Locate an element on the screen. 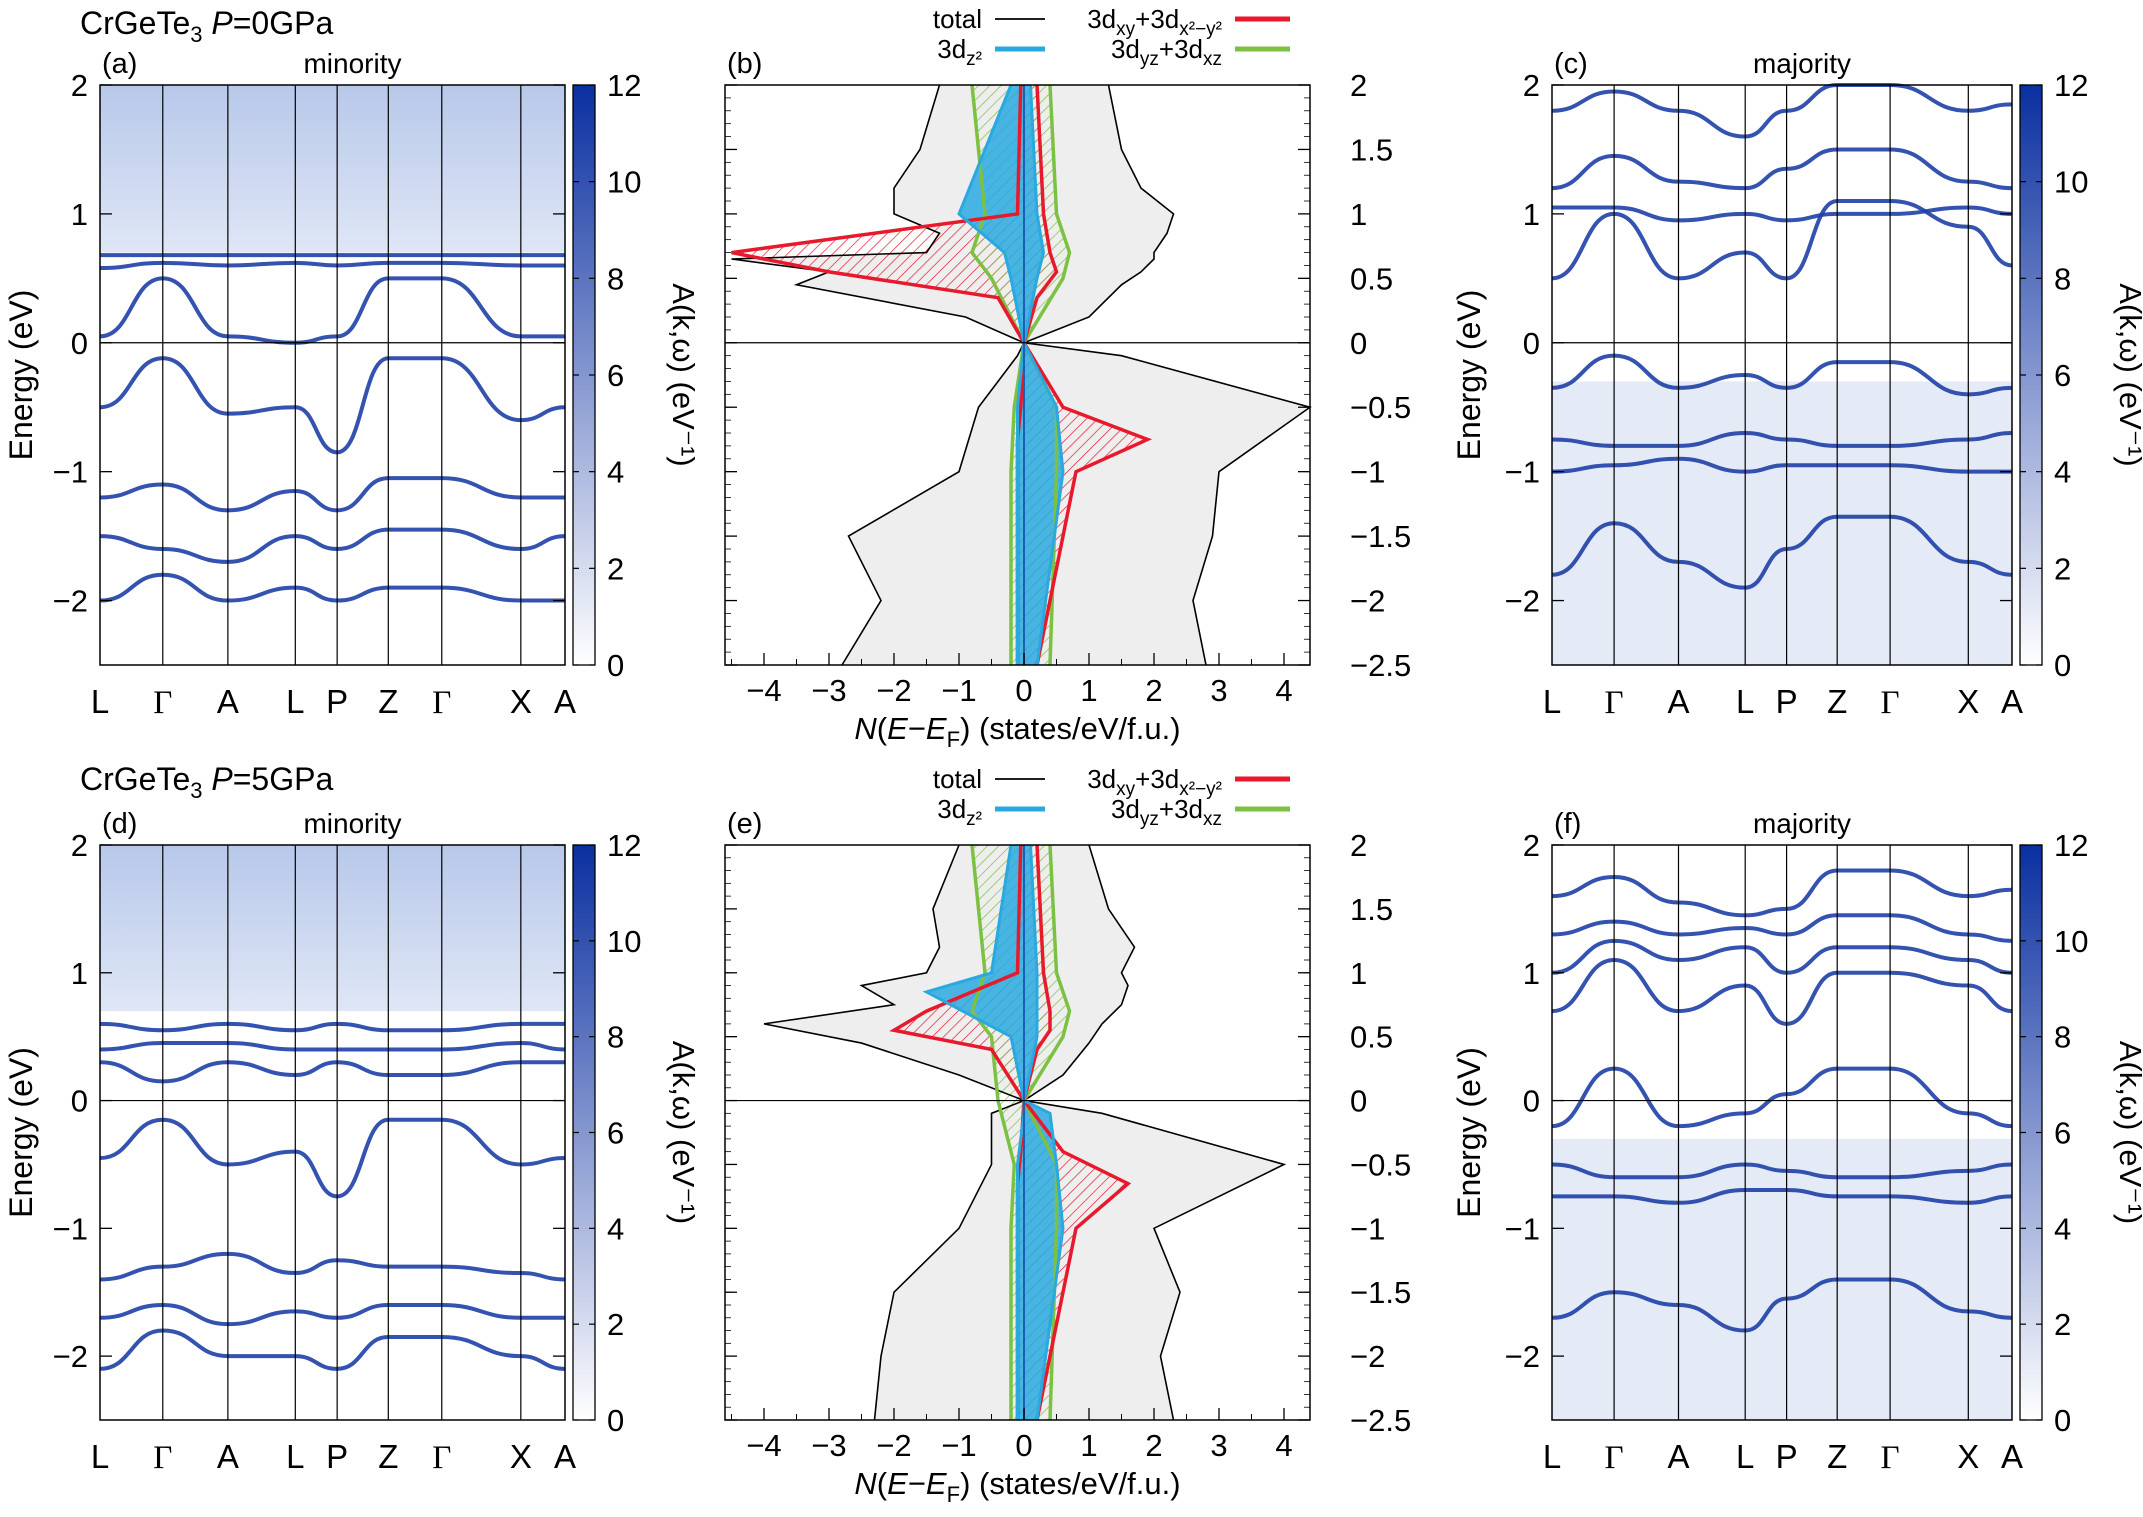 Image resolution: width=2143 pixels, height=1517 pixels. colorbar-tick-label: 8 is located at coordinates (615, 278).